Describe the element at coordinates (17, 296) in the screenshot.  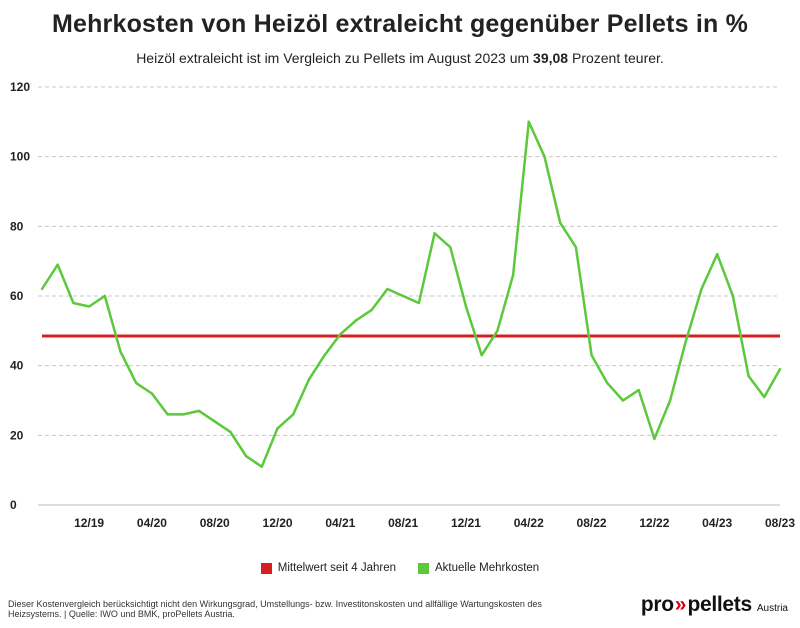
I see `y-tick-label-60: 60` at that location.